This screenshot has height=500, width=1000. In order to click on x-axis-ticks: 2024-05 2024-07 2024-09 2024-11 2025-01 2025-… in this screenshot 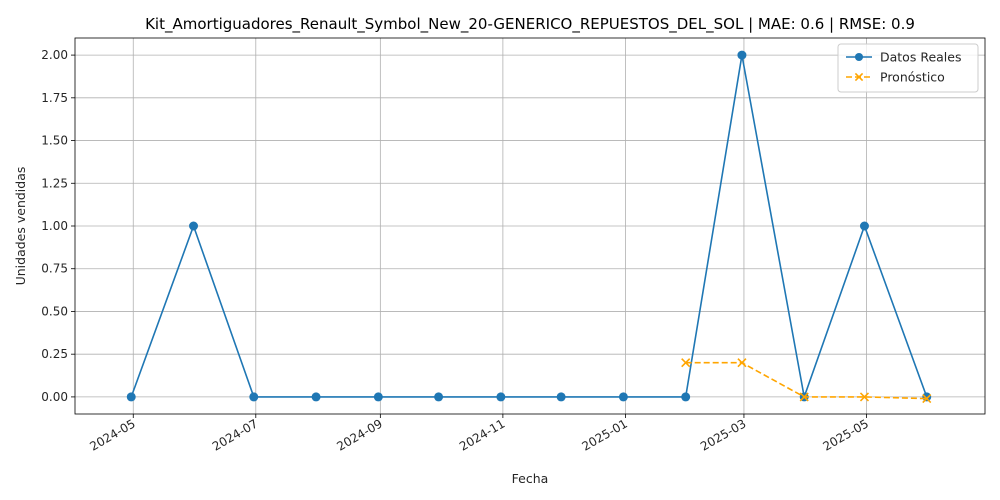, I will do `click(479, 434)`.